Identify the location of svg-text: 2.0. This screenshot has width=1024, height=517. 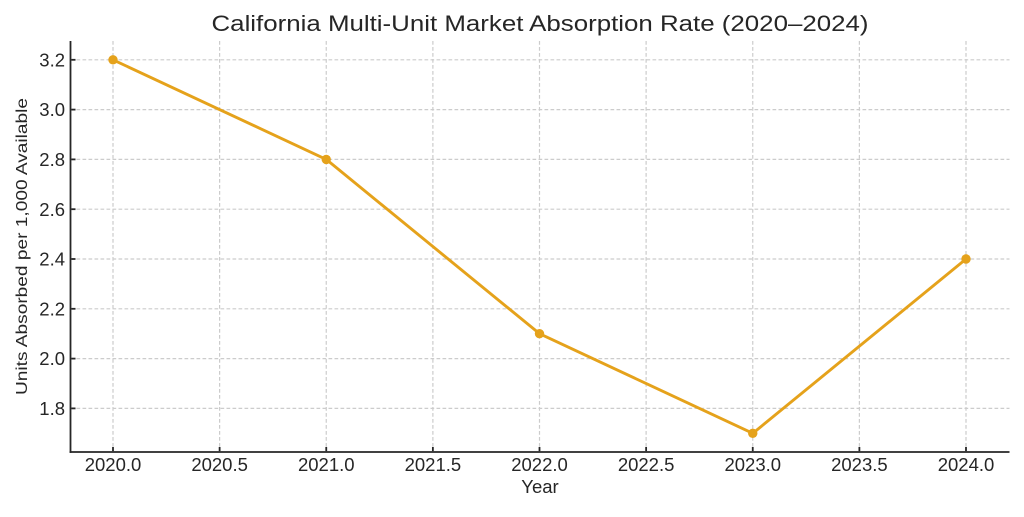
(52, 358).